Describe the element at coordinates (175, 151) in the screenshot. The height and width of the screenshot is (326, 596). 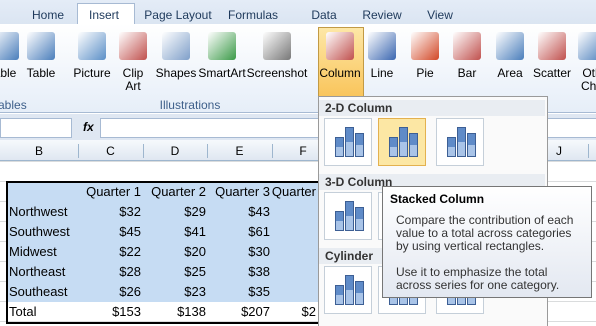
I see `column-header: D` at that location.